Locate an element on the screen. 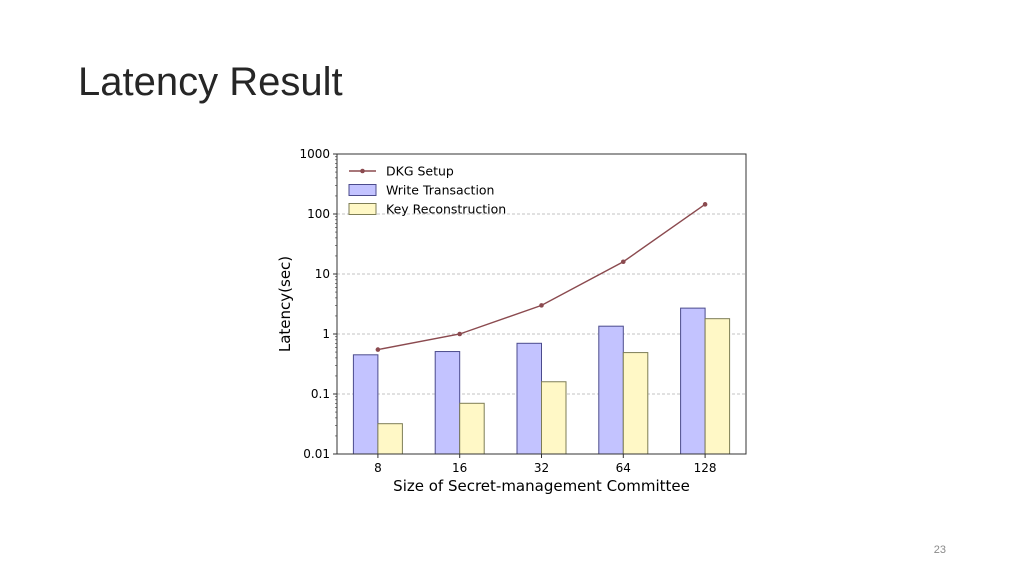 This screenshot has height=576, width=1024. y-tick-label: 10 is located at coordinates (322, 274).